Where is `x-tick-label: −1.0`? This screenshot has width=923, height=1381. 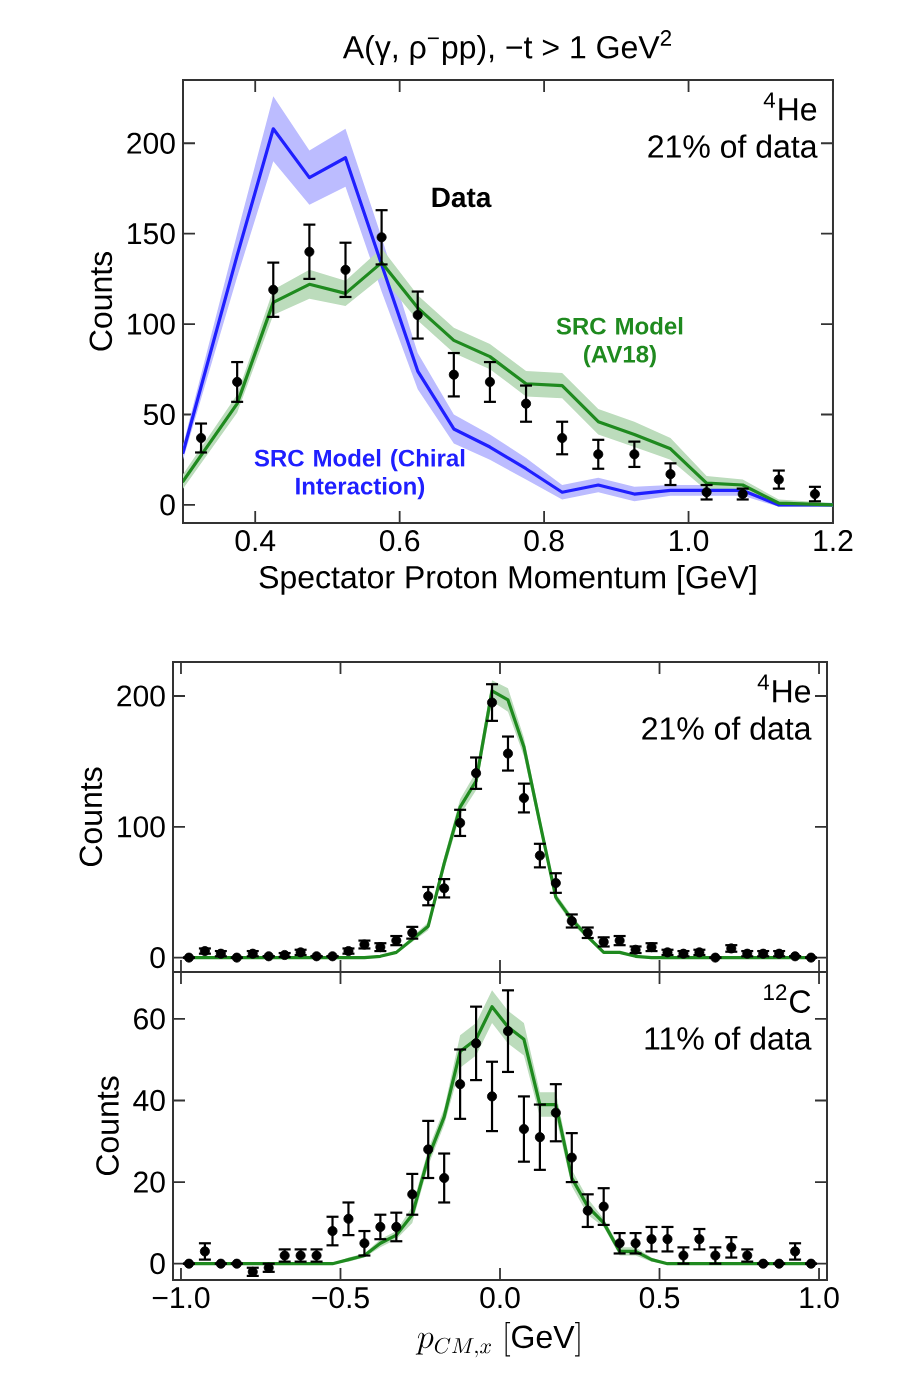 x-tick-label: −1.0 is located at coordinates (181, 1298).